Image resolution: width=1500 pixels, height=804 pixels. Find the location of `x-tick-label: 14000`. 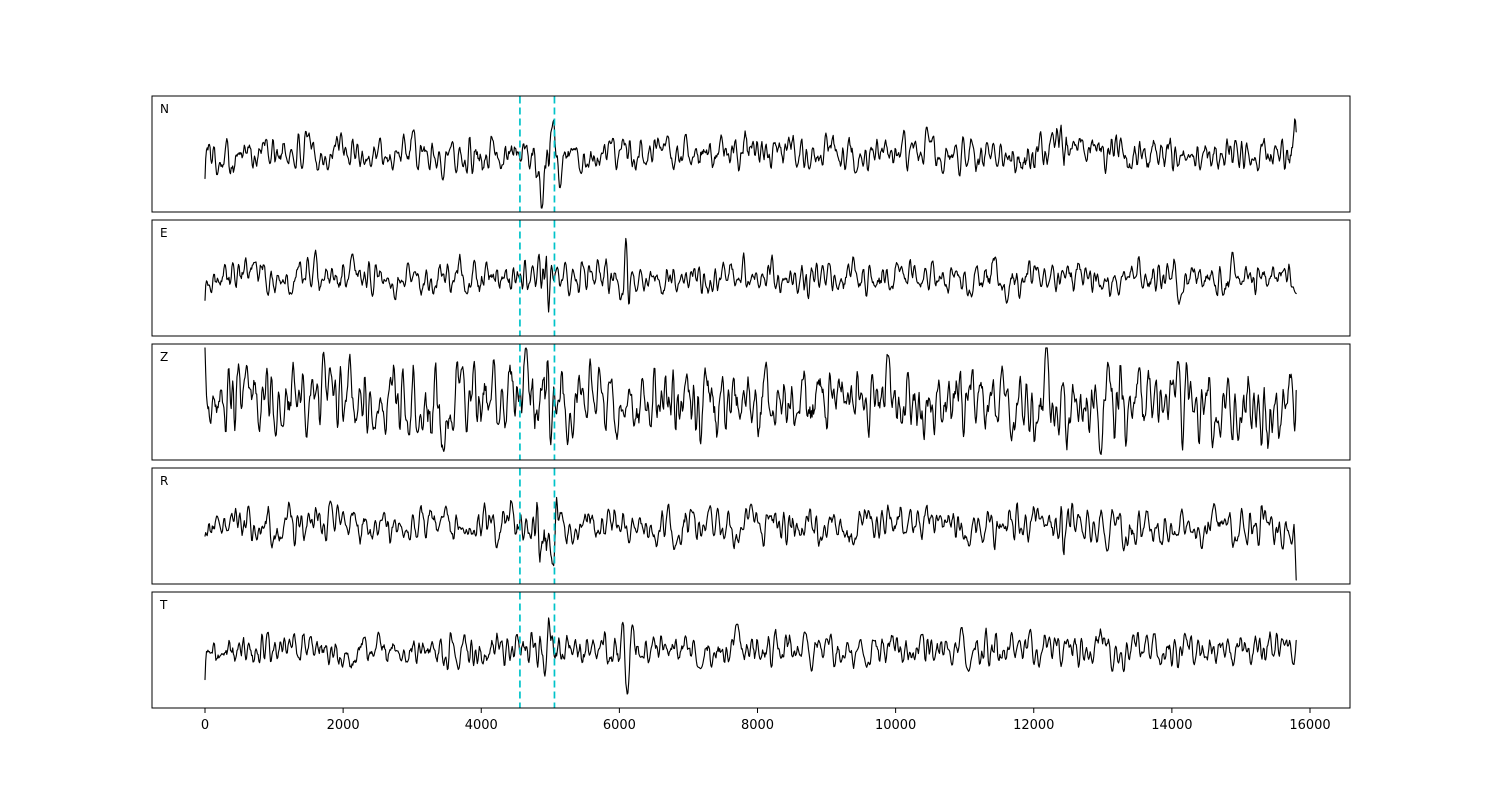

x-tick-label: 14000 is located at coordinates (1171, 725).